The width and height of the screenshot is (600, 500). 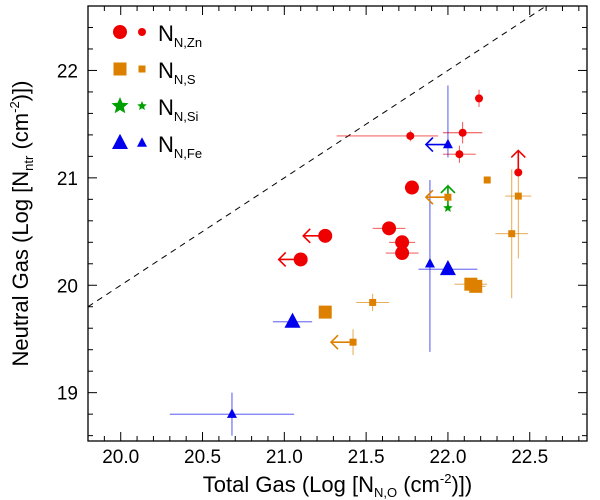 What do you see at coordinates (418, 484) in the screenshot?
I see `x-axis-title-tail: (cm` at bounding box center [418, 484].